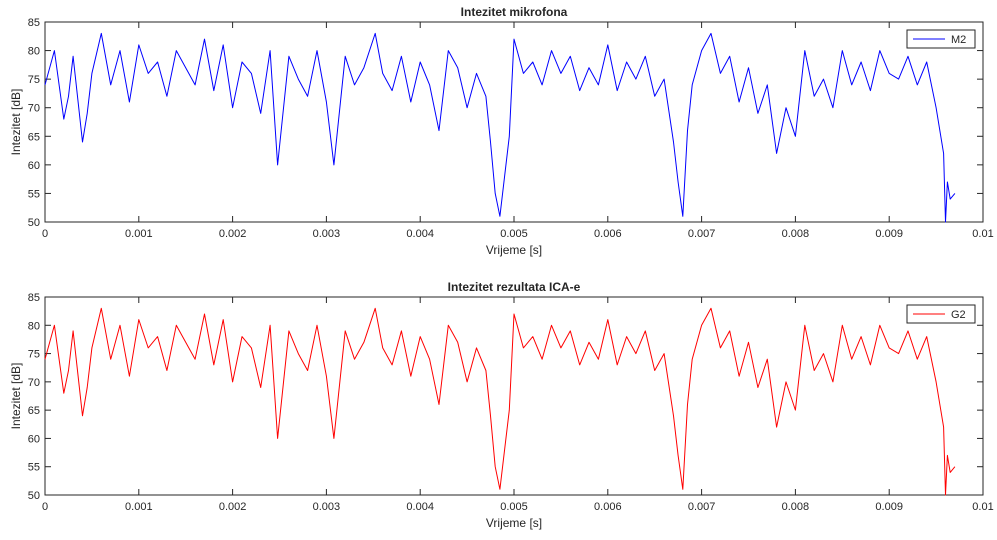 The width and height of the screenshot is (997, 540). What do you see at coordinates (514, 12) in the screenshot?
I see `chart-title: Intezitet mikrofona` at bounding box center [514, 12].